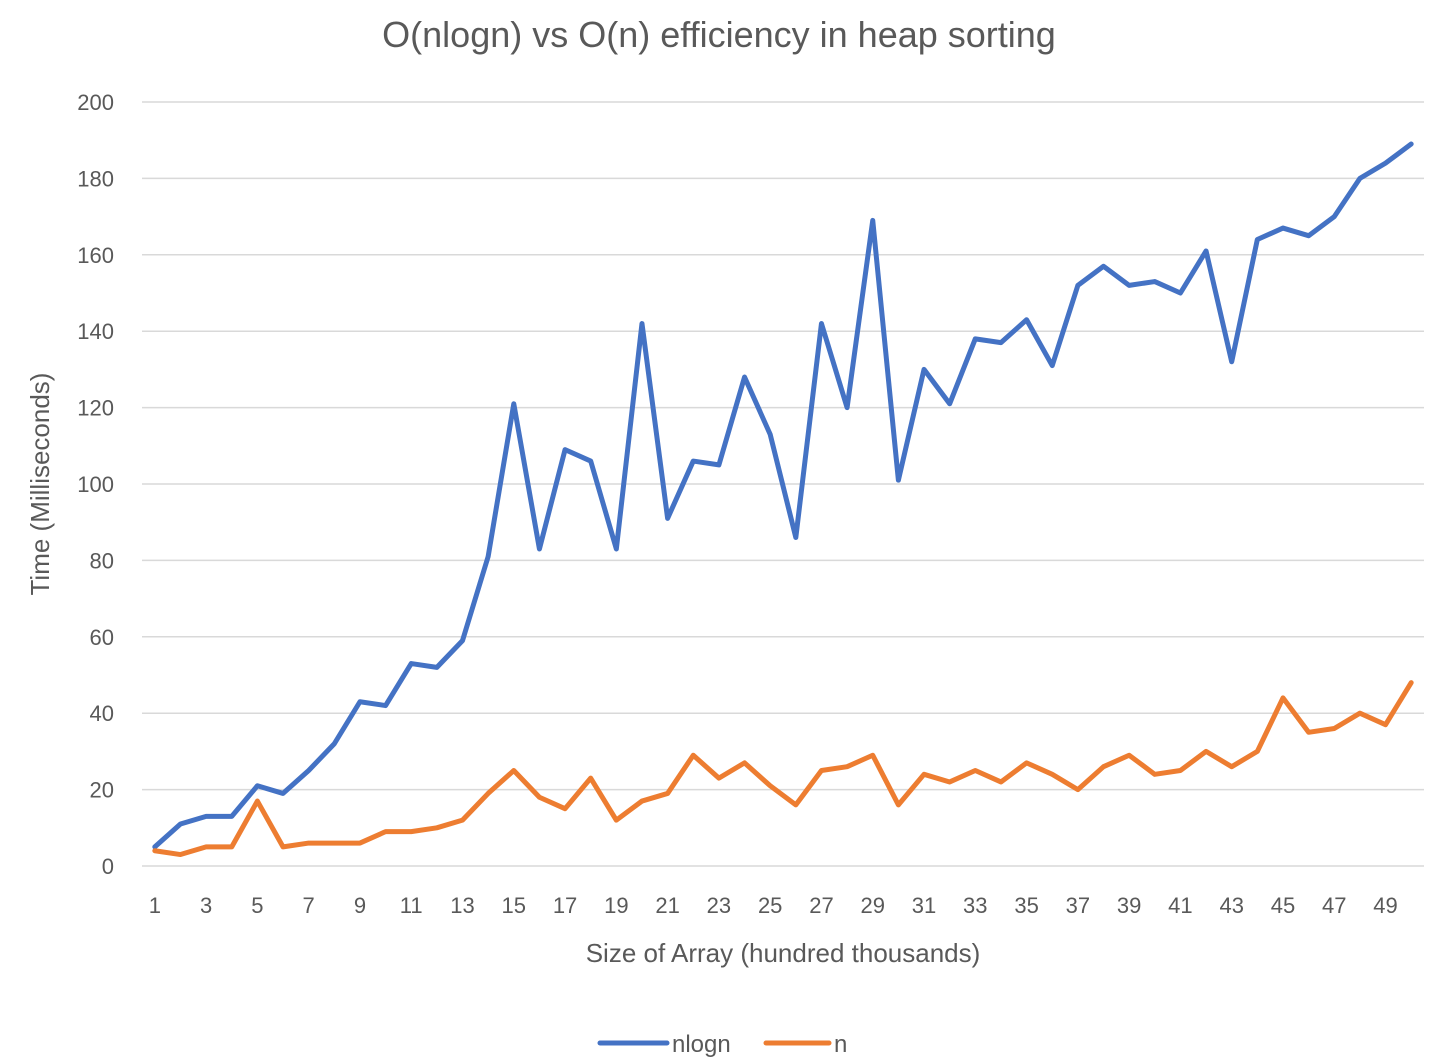  I want to click on legend-label-n: n, so click(840, 1044).